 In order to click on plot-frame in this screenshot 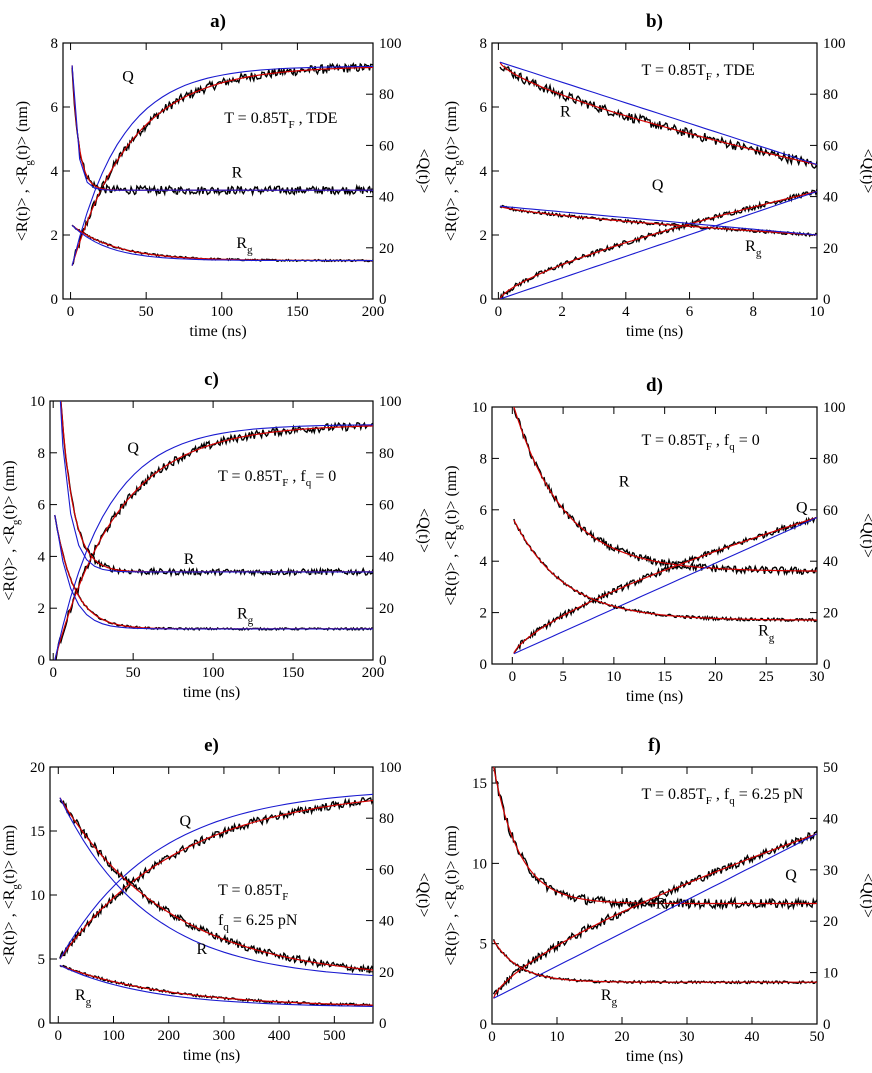, I will do `click(211, 530)`.